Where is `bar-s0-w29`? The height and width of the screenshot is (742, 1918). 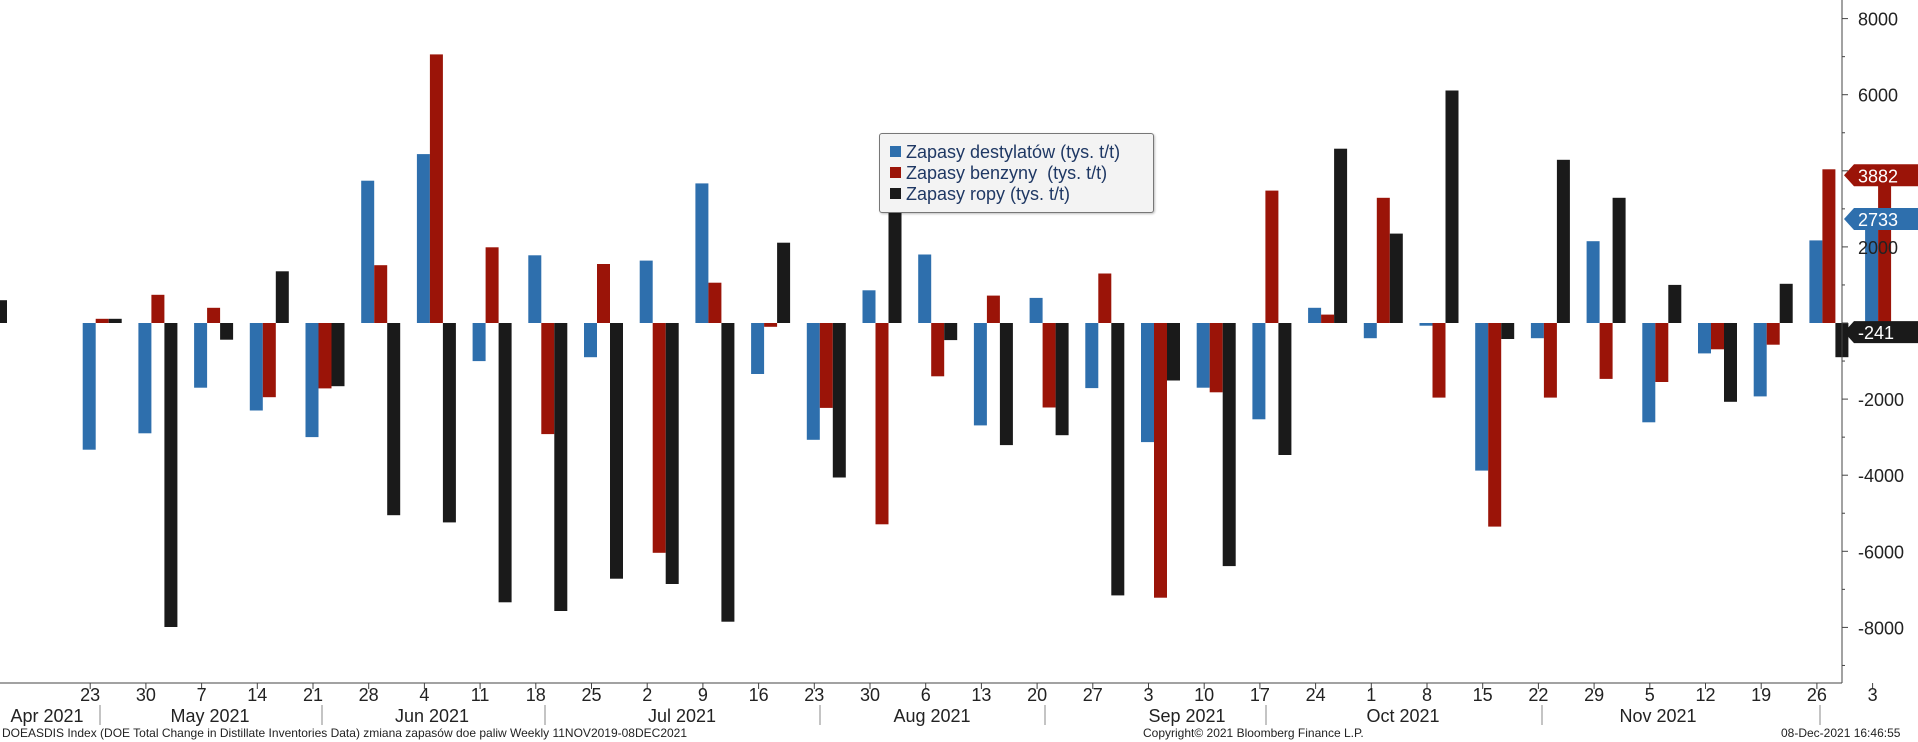 bar-s0-w29 is located at coordinates (1649, 373).